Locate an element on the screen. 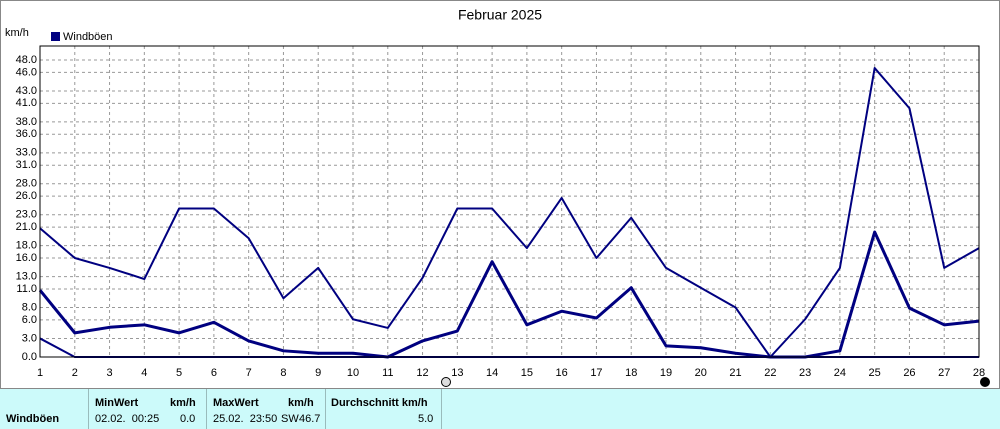  x-tick-label: 5 is located at coordinates (179, 373).